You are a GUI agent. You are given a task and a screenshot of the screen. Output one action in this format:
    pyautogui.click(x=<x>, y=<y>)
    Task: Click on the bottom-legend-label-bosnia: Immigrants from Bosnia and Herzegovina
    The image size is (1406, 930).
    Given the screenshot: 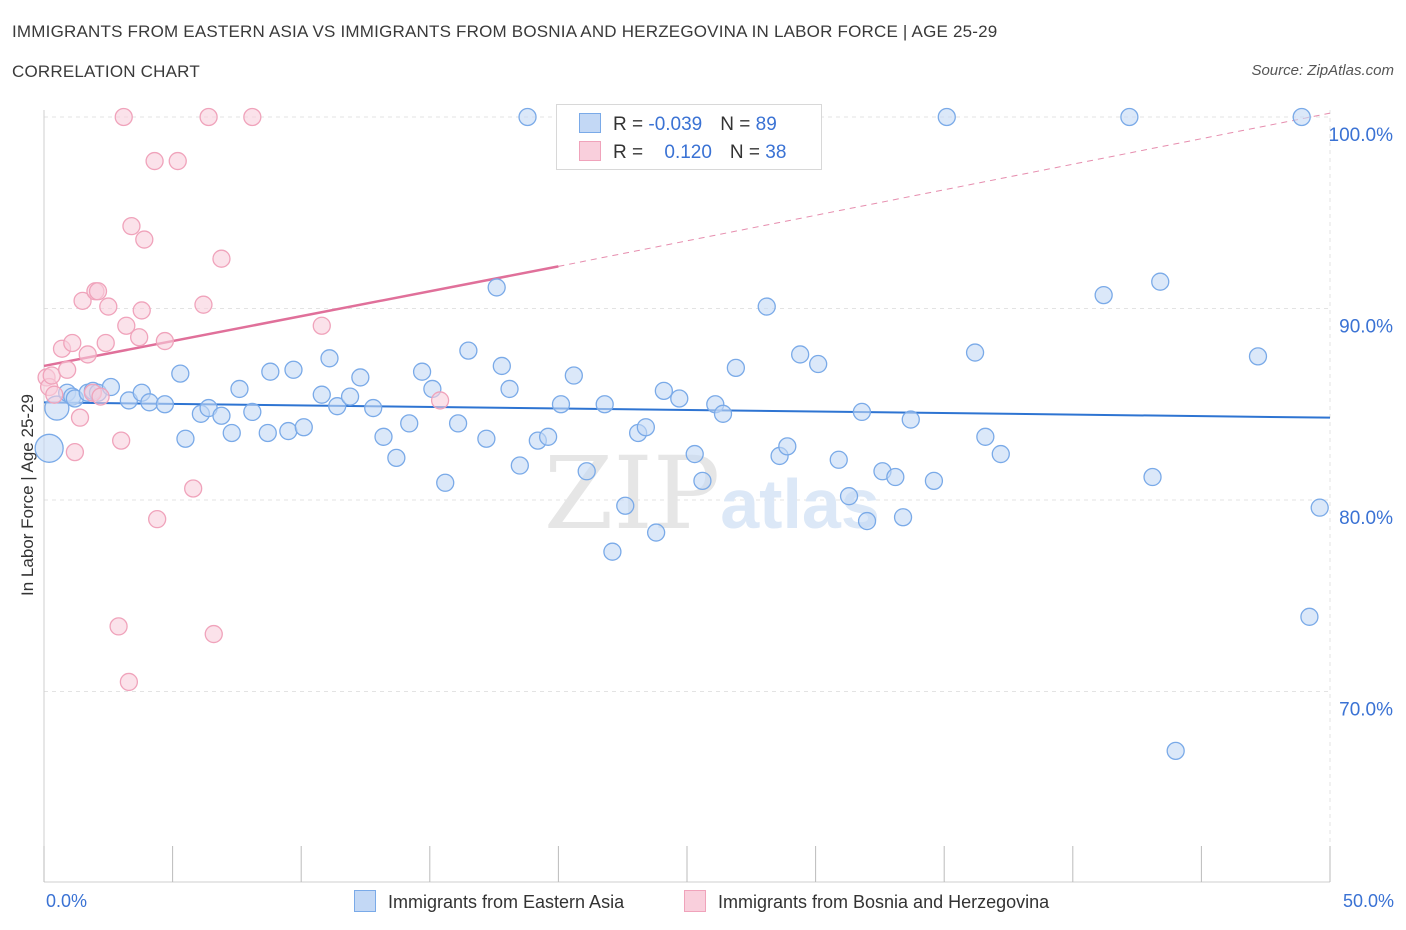 What is the action you would take?
    pyautogui.click(x=884, y=902)
    